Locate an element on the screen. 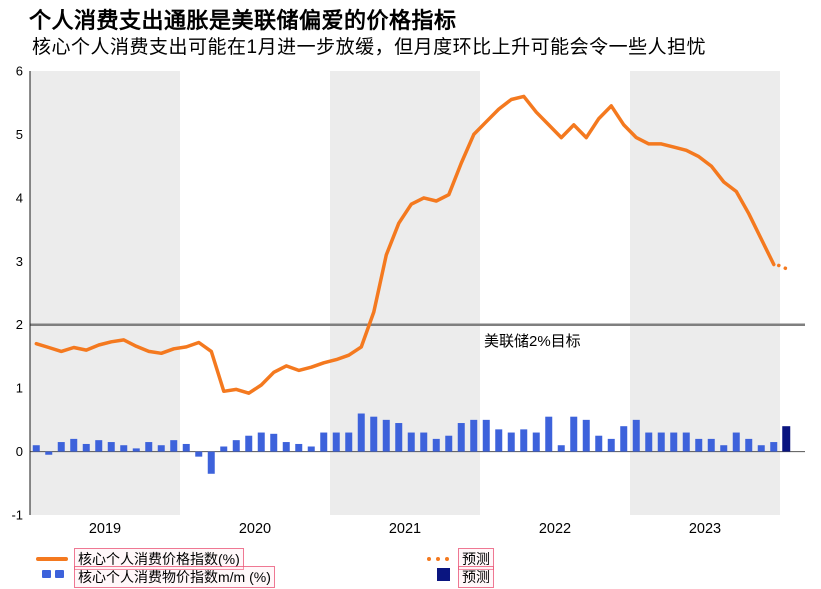  mm-bar-swatch-icon is located at coordinates (53, 574).